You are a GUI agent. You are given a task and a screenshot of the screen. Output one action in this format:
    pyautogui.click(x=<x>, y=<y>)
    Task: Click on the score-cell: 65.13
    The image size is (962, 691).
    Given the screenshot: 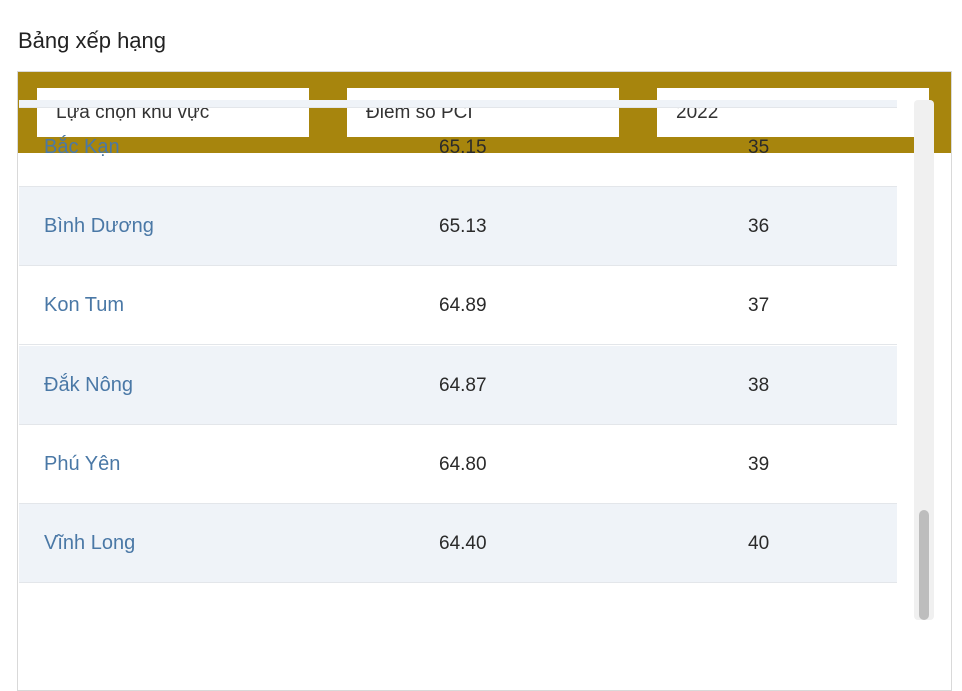 What is the action you would take?
    pyautogui.click(x=463, y=226)
    